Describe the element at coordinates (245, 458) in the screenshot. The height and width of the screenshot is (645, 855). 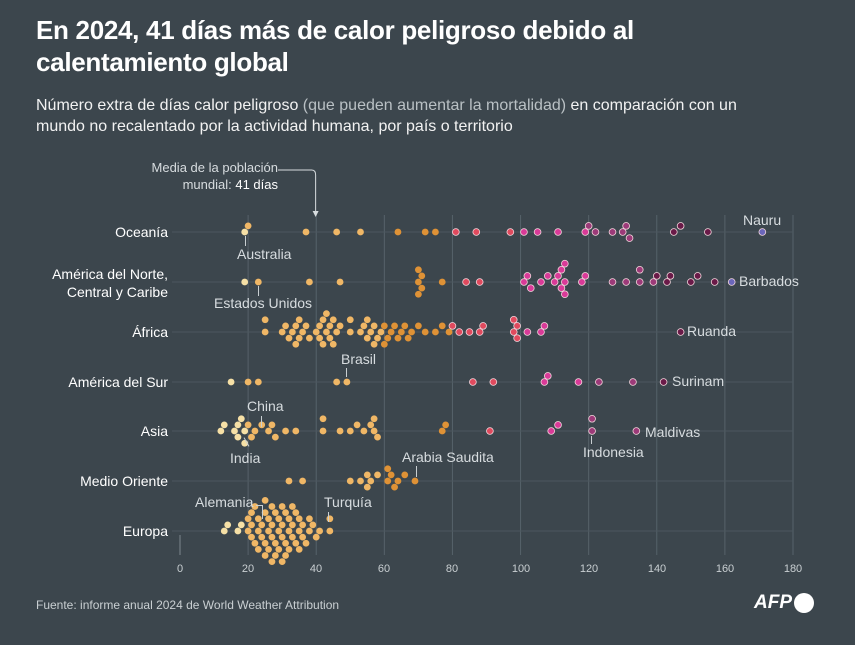
I see `label-india: India` at that location.